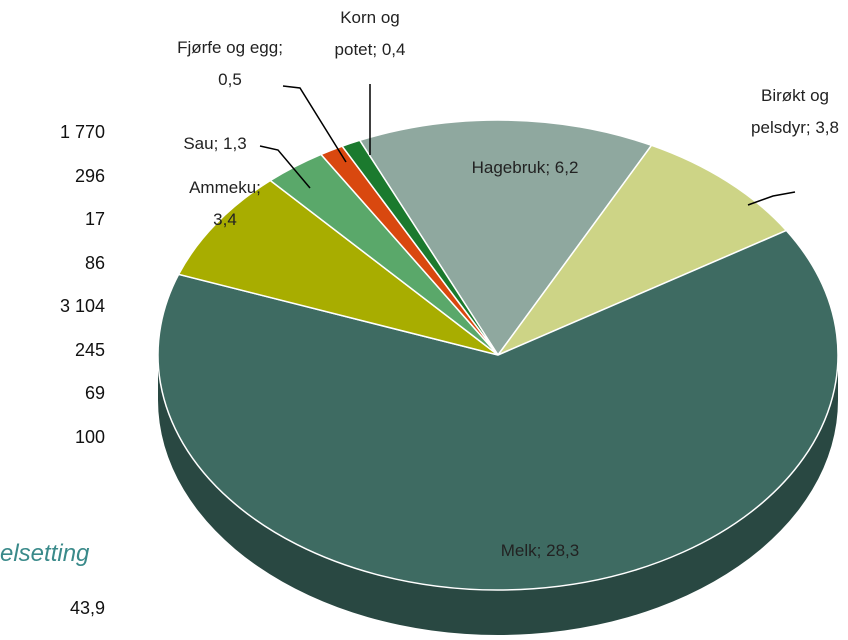 This screenshot has height=640, width=848. Describe the element at coordinates (225, 219) in the screenshot. I see `value-label: 3,4` at that location.